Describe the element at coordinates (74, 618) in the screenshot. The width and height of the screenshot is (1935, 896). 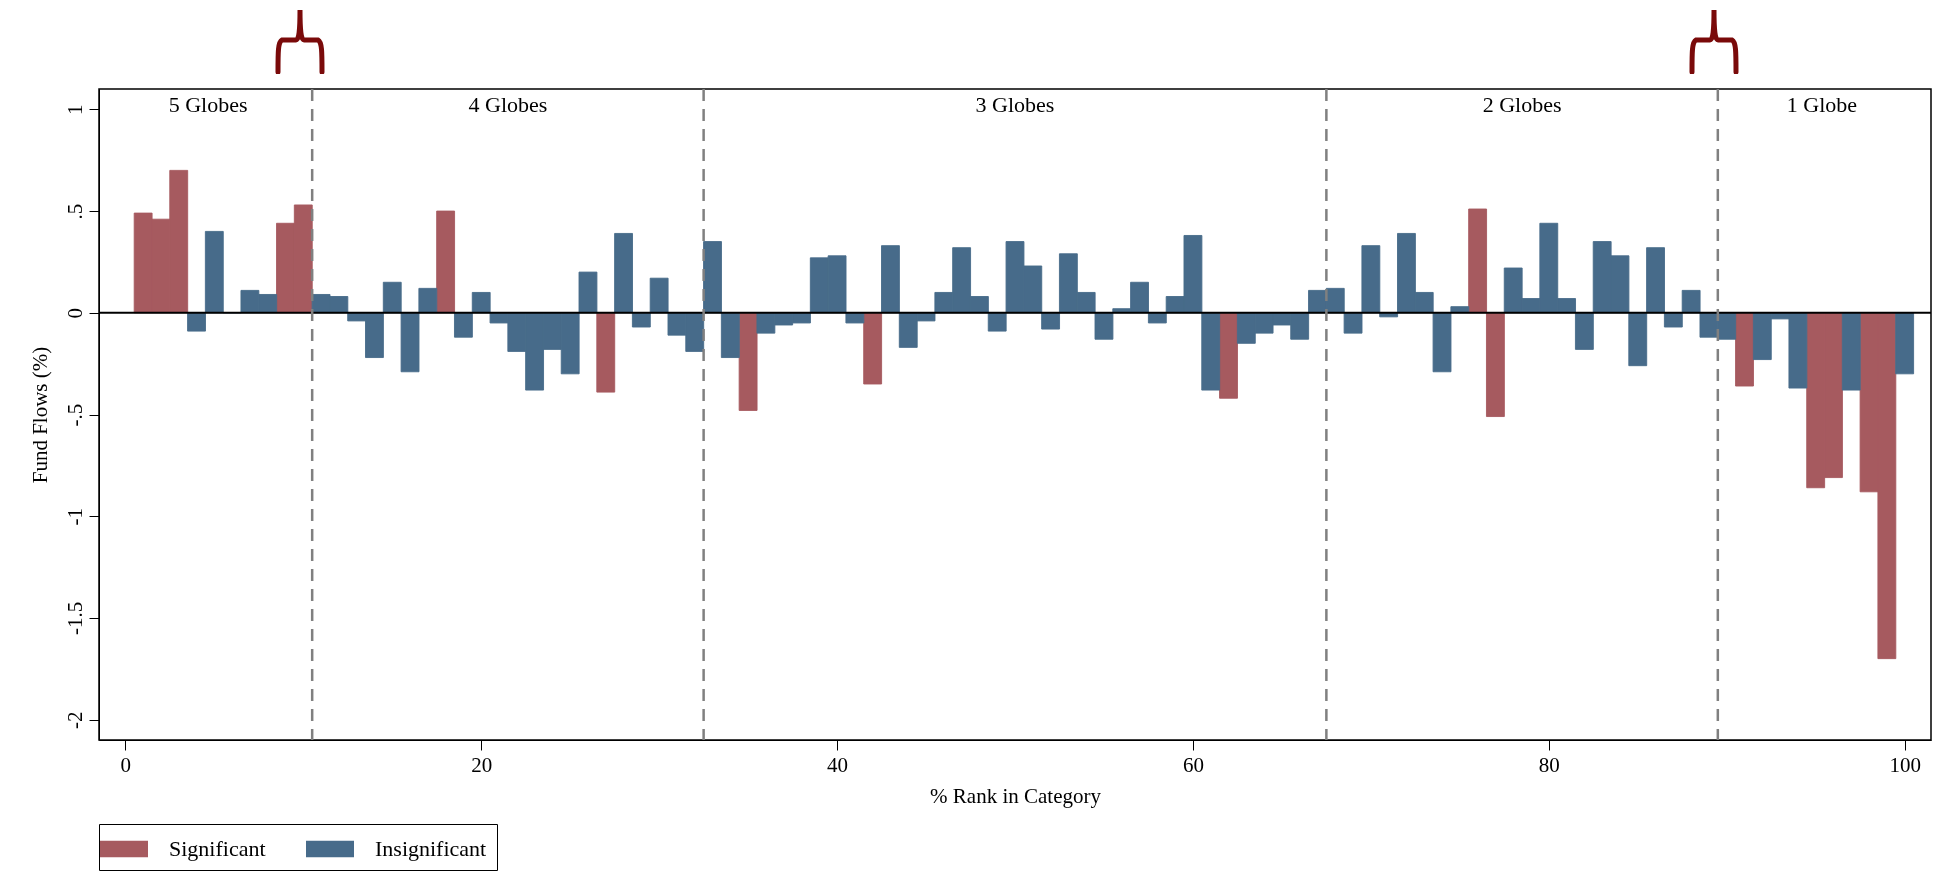
I see `y-tick-label: -1.5` at that location.